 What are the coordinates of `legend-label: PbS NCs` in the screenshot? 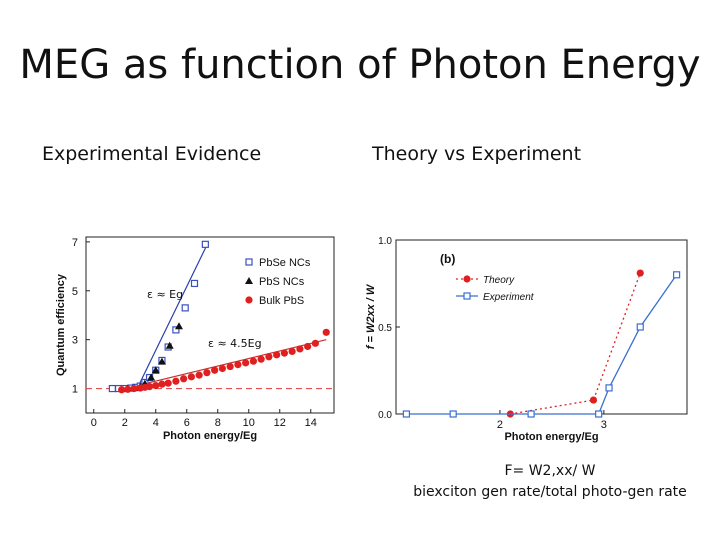 It's located at (282, 282).